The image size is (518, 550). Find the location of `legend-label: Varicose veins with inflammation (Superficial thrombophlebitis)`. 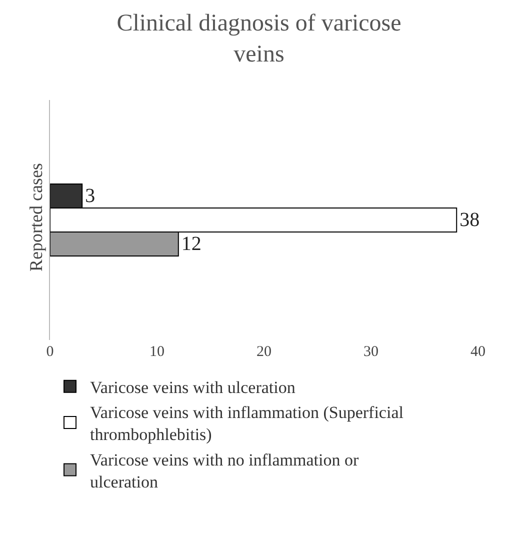

legend-label: Varicose veins with inflammation (Superficial thrombophlebitis) is located at coordinates (247, 423).